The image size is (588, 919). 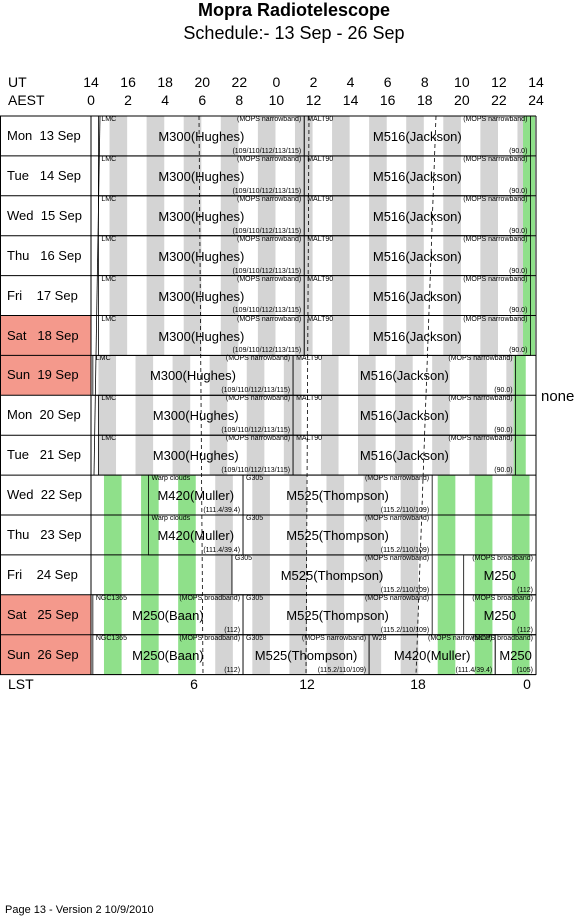 I want to click on block-frequency-label: (90.0), so click(x=518, y=231).